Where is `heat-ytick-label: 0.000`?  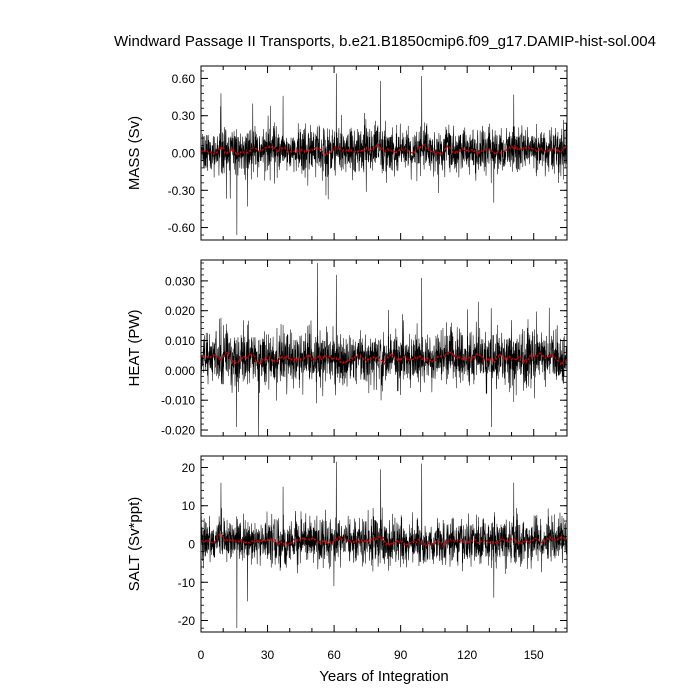
heat-ytick-label: 0.000 is located at coordinates (180, 371).